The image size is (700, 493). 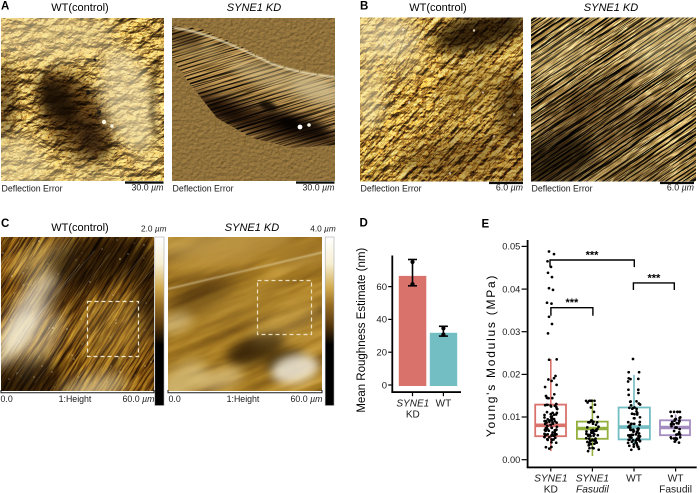 I want to click on svg-text: A, so click(x=5, y=7).